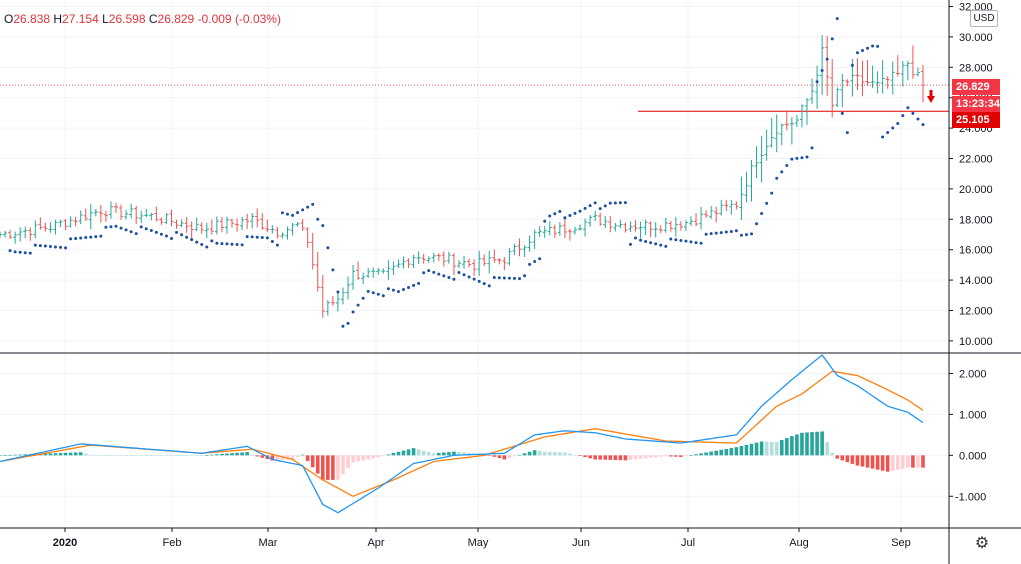 Image resolution: width=1021 pixels, height=564 pixels. What do you see at coordinates (982, 543) in the screenshot?
I see `settings-gear-icon: ⚙` at bounding box center [982, 543].